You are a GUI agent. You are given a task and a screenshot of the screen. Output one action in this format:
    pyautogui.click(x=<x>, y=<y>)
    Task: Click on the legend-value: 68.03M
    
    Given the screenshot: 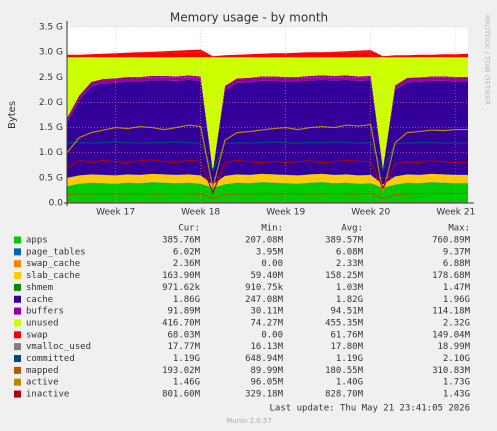 What is the action you would take?
    pyautogui.click(x=183, y=335)
    